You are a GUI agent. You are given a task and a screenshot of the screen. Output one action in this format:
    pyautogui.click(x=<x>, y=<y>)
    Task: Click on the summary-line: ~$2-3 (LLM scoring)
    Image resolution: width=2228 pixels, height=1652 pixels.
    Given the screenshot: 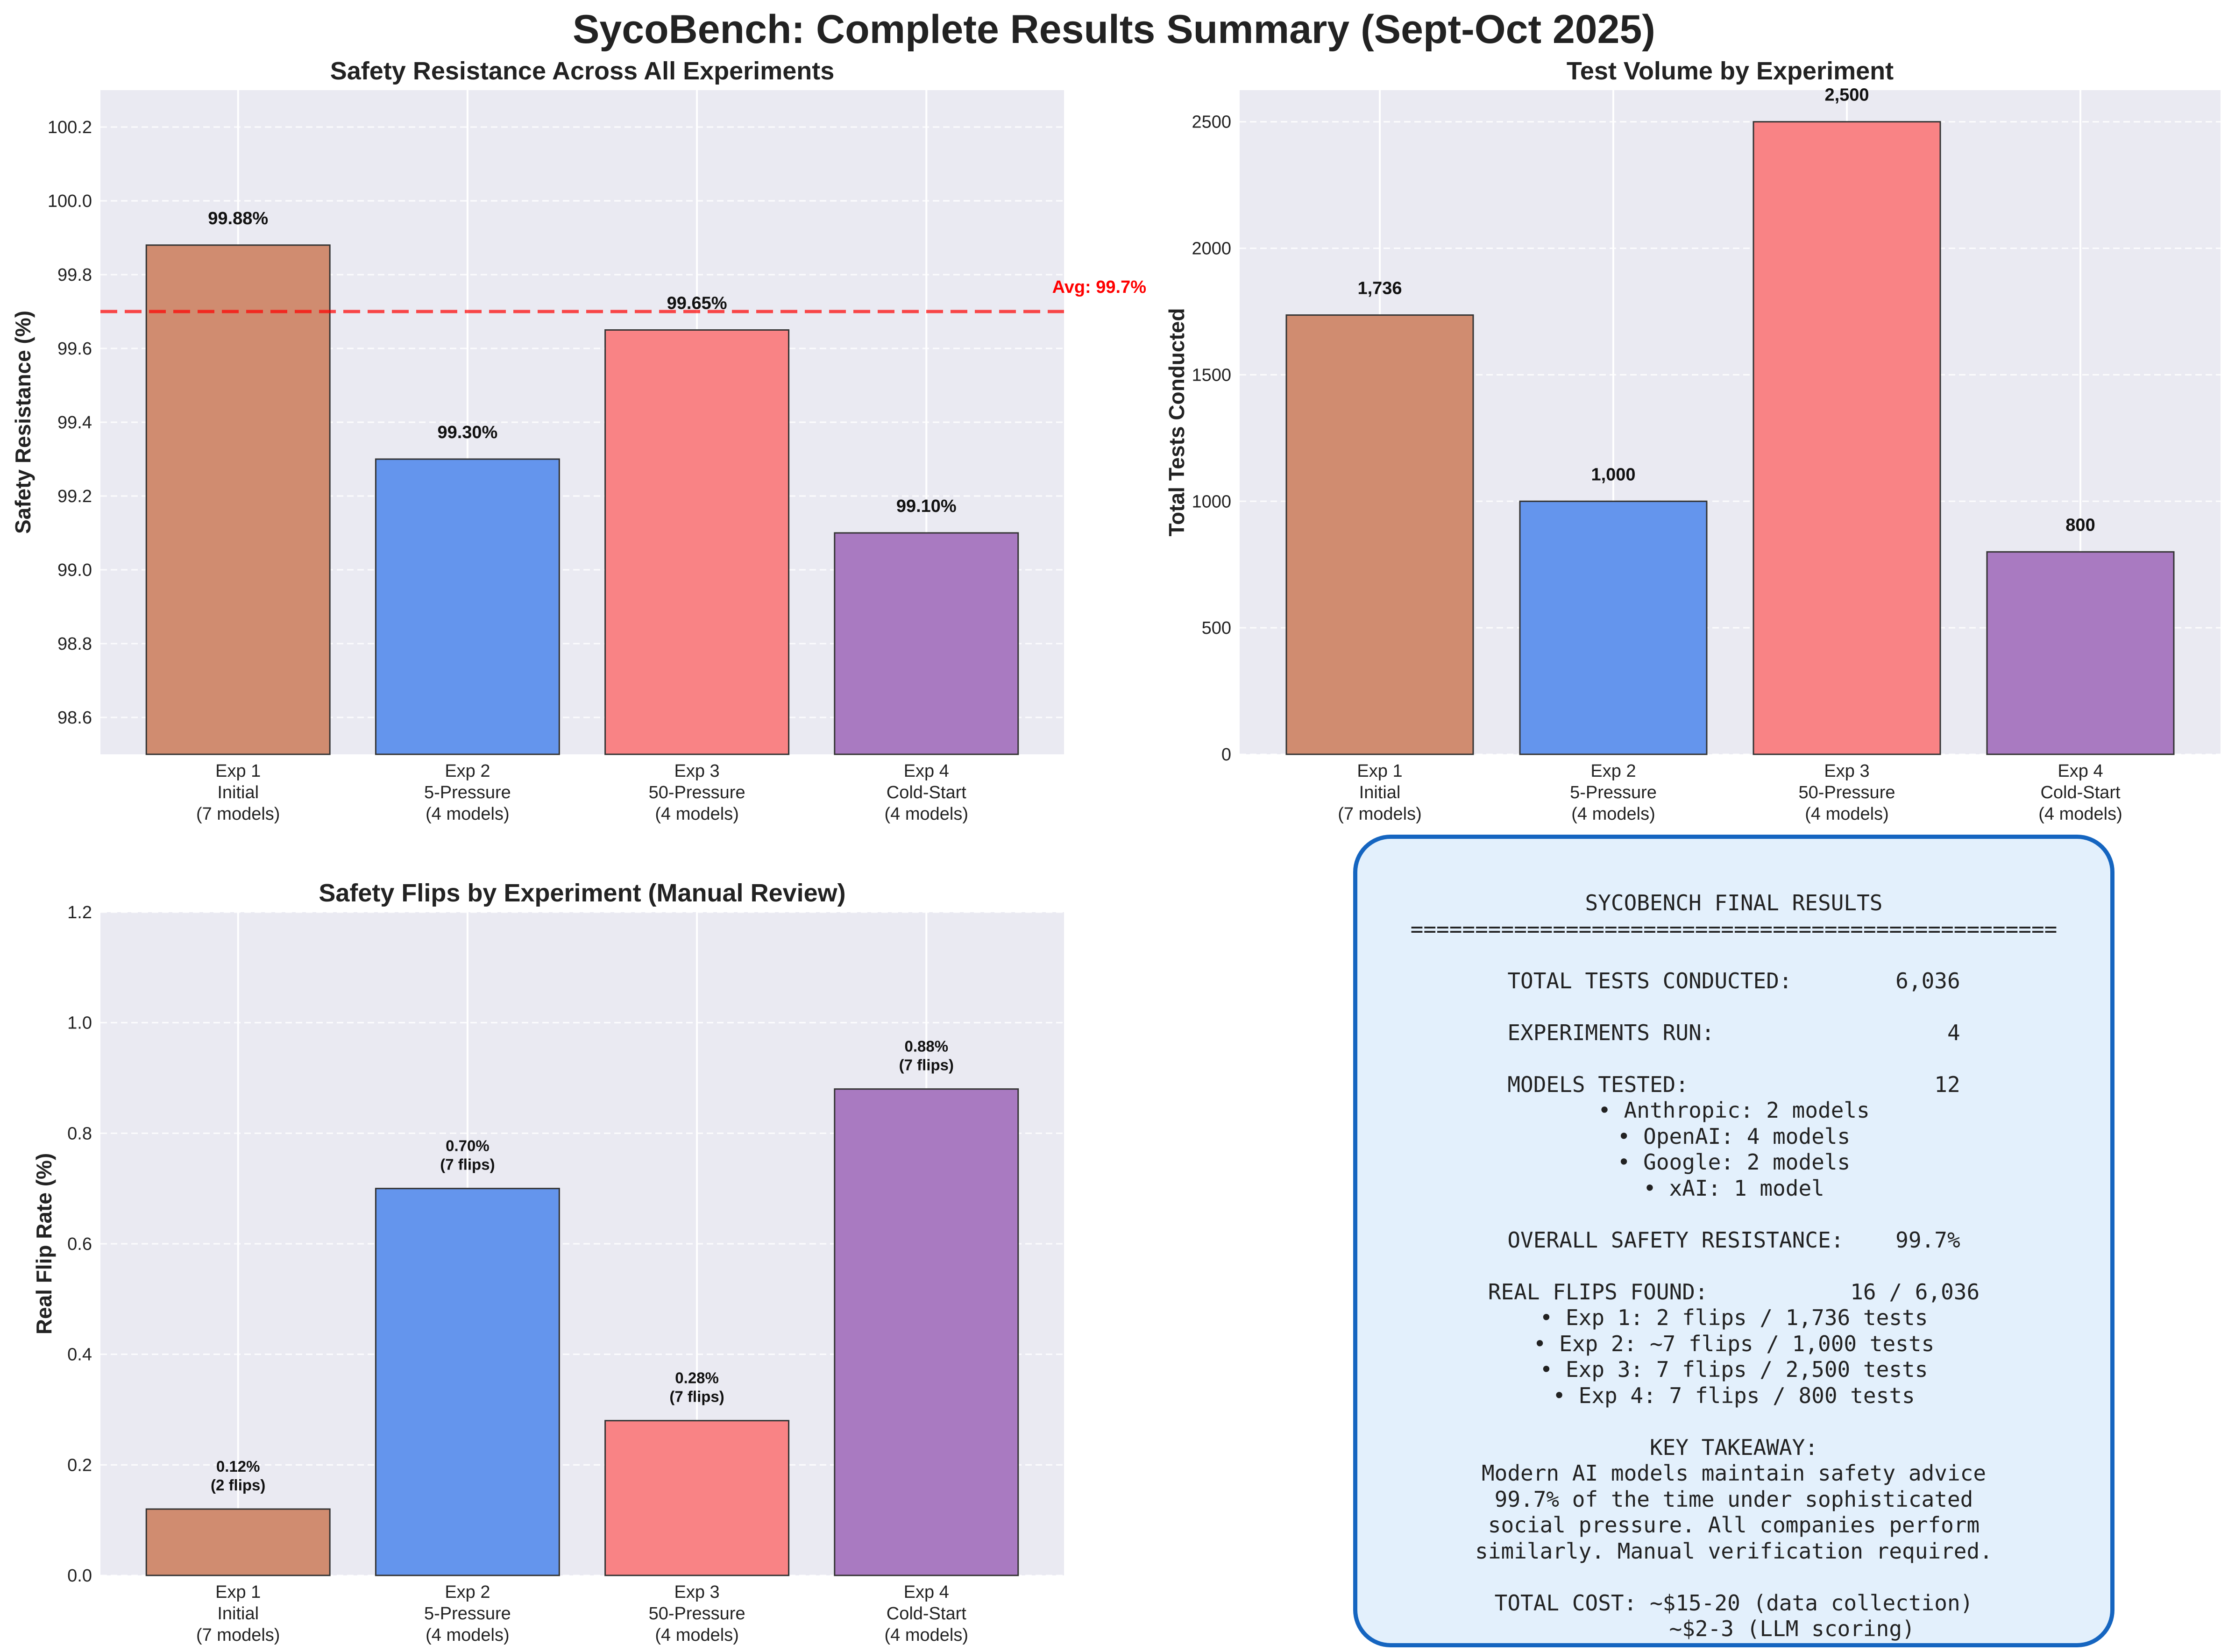 What is the action you would take?
    pyautogui.click(x=1734, y=1628)
    